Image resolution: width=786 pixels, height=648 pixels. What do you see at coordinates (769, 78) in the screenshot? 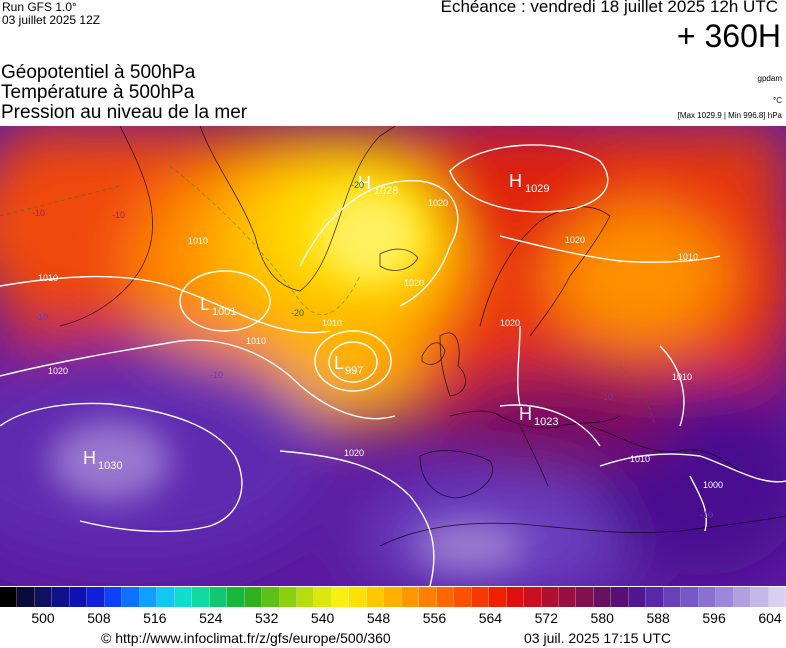
I see `unit-geopotential: gpdam` at bounding box center [769, 78].